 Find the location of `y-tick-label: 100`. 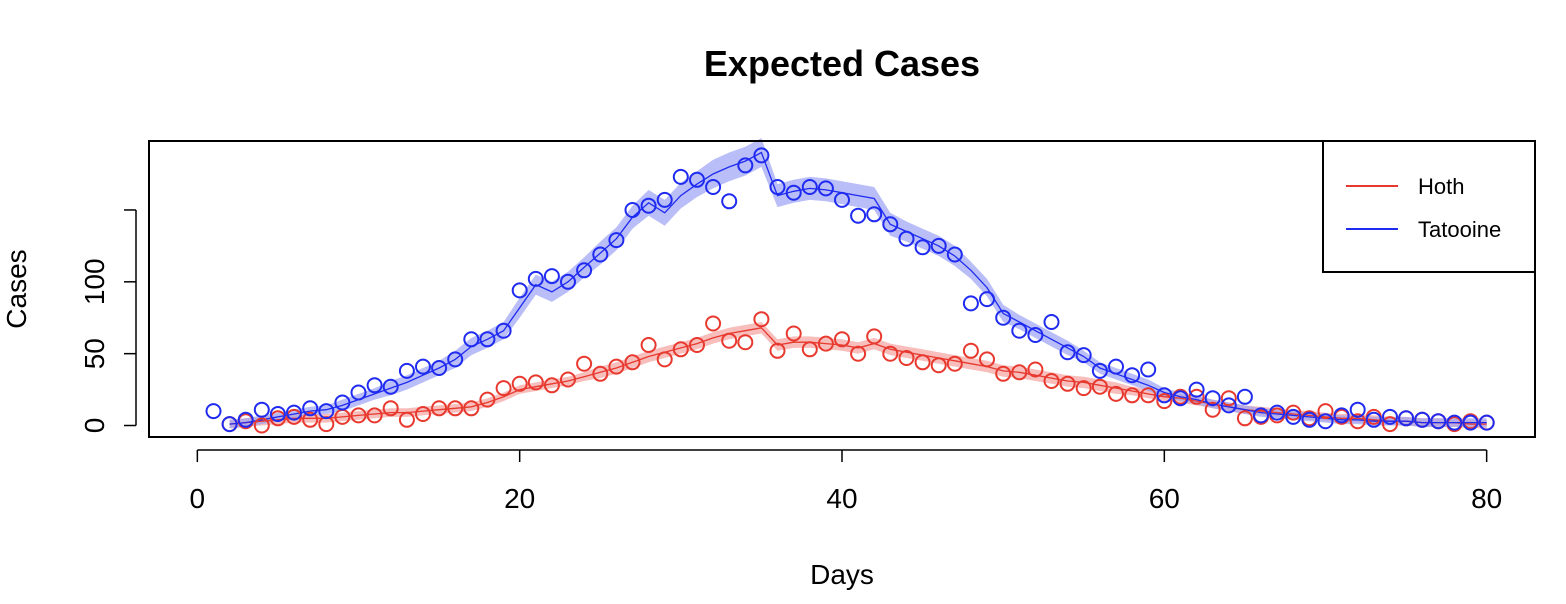

y-tick-label: 100 is located at coordinates (94, 281).